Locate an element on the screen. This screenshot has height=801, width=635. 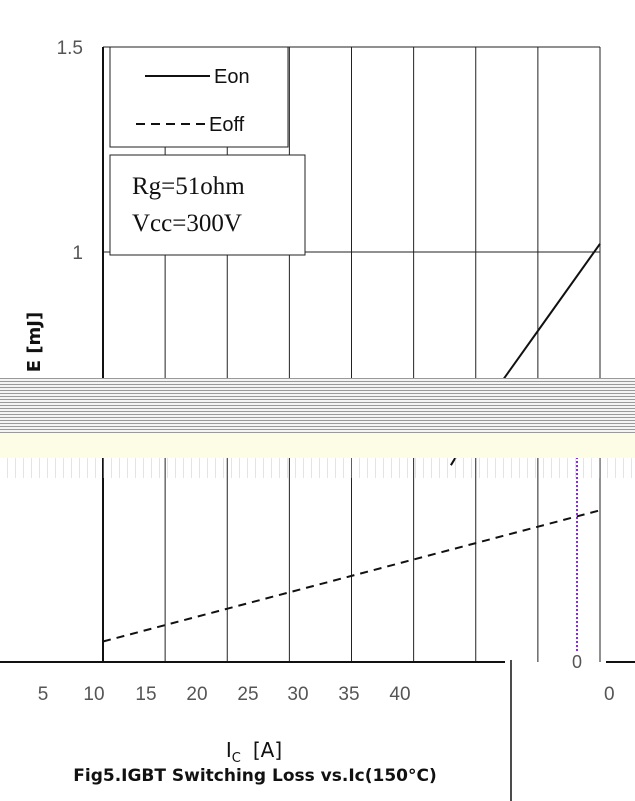
y-axis-label: E [mJ] is located at coordinates (34, 342).